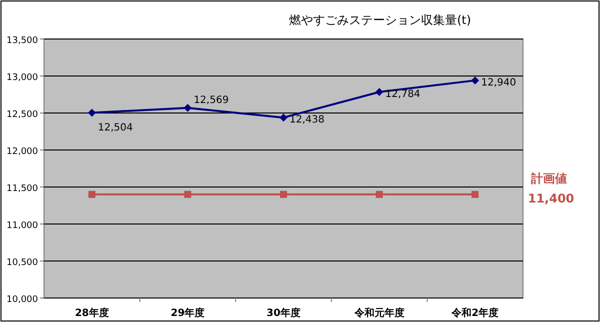  I want to click on y-tick-label: 12,500, so click(22, 115).